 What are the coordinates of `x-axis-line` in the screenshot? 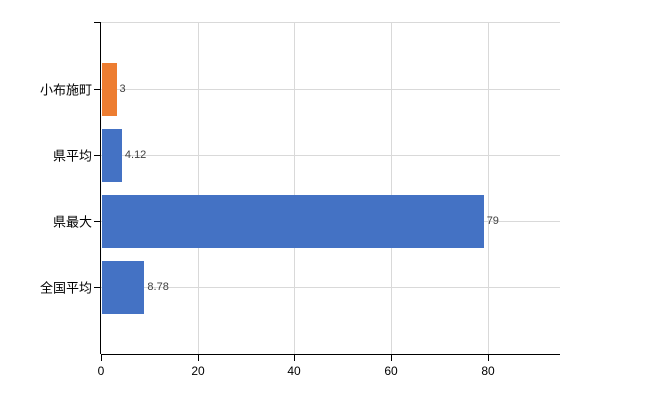 It's located at (330, 354).